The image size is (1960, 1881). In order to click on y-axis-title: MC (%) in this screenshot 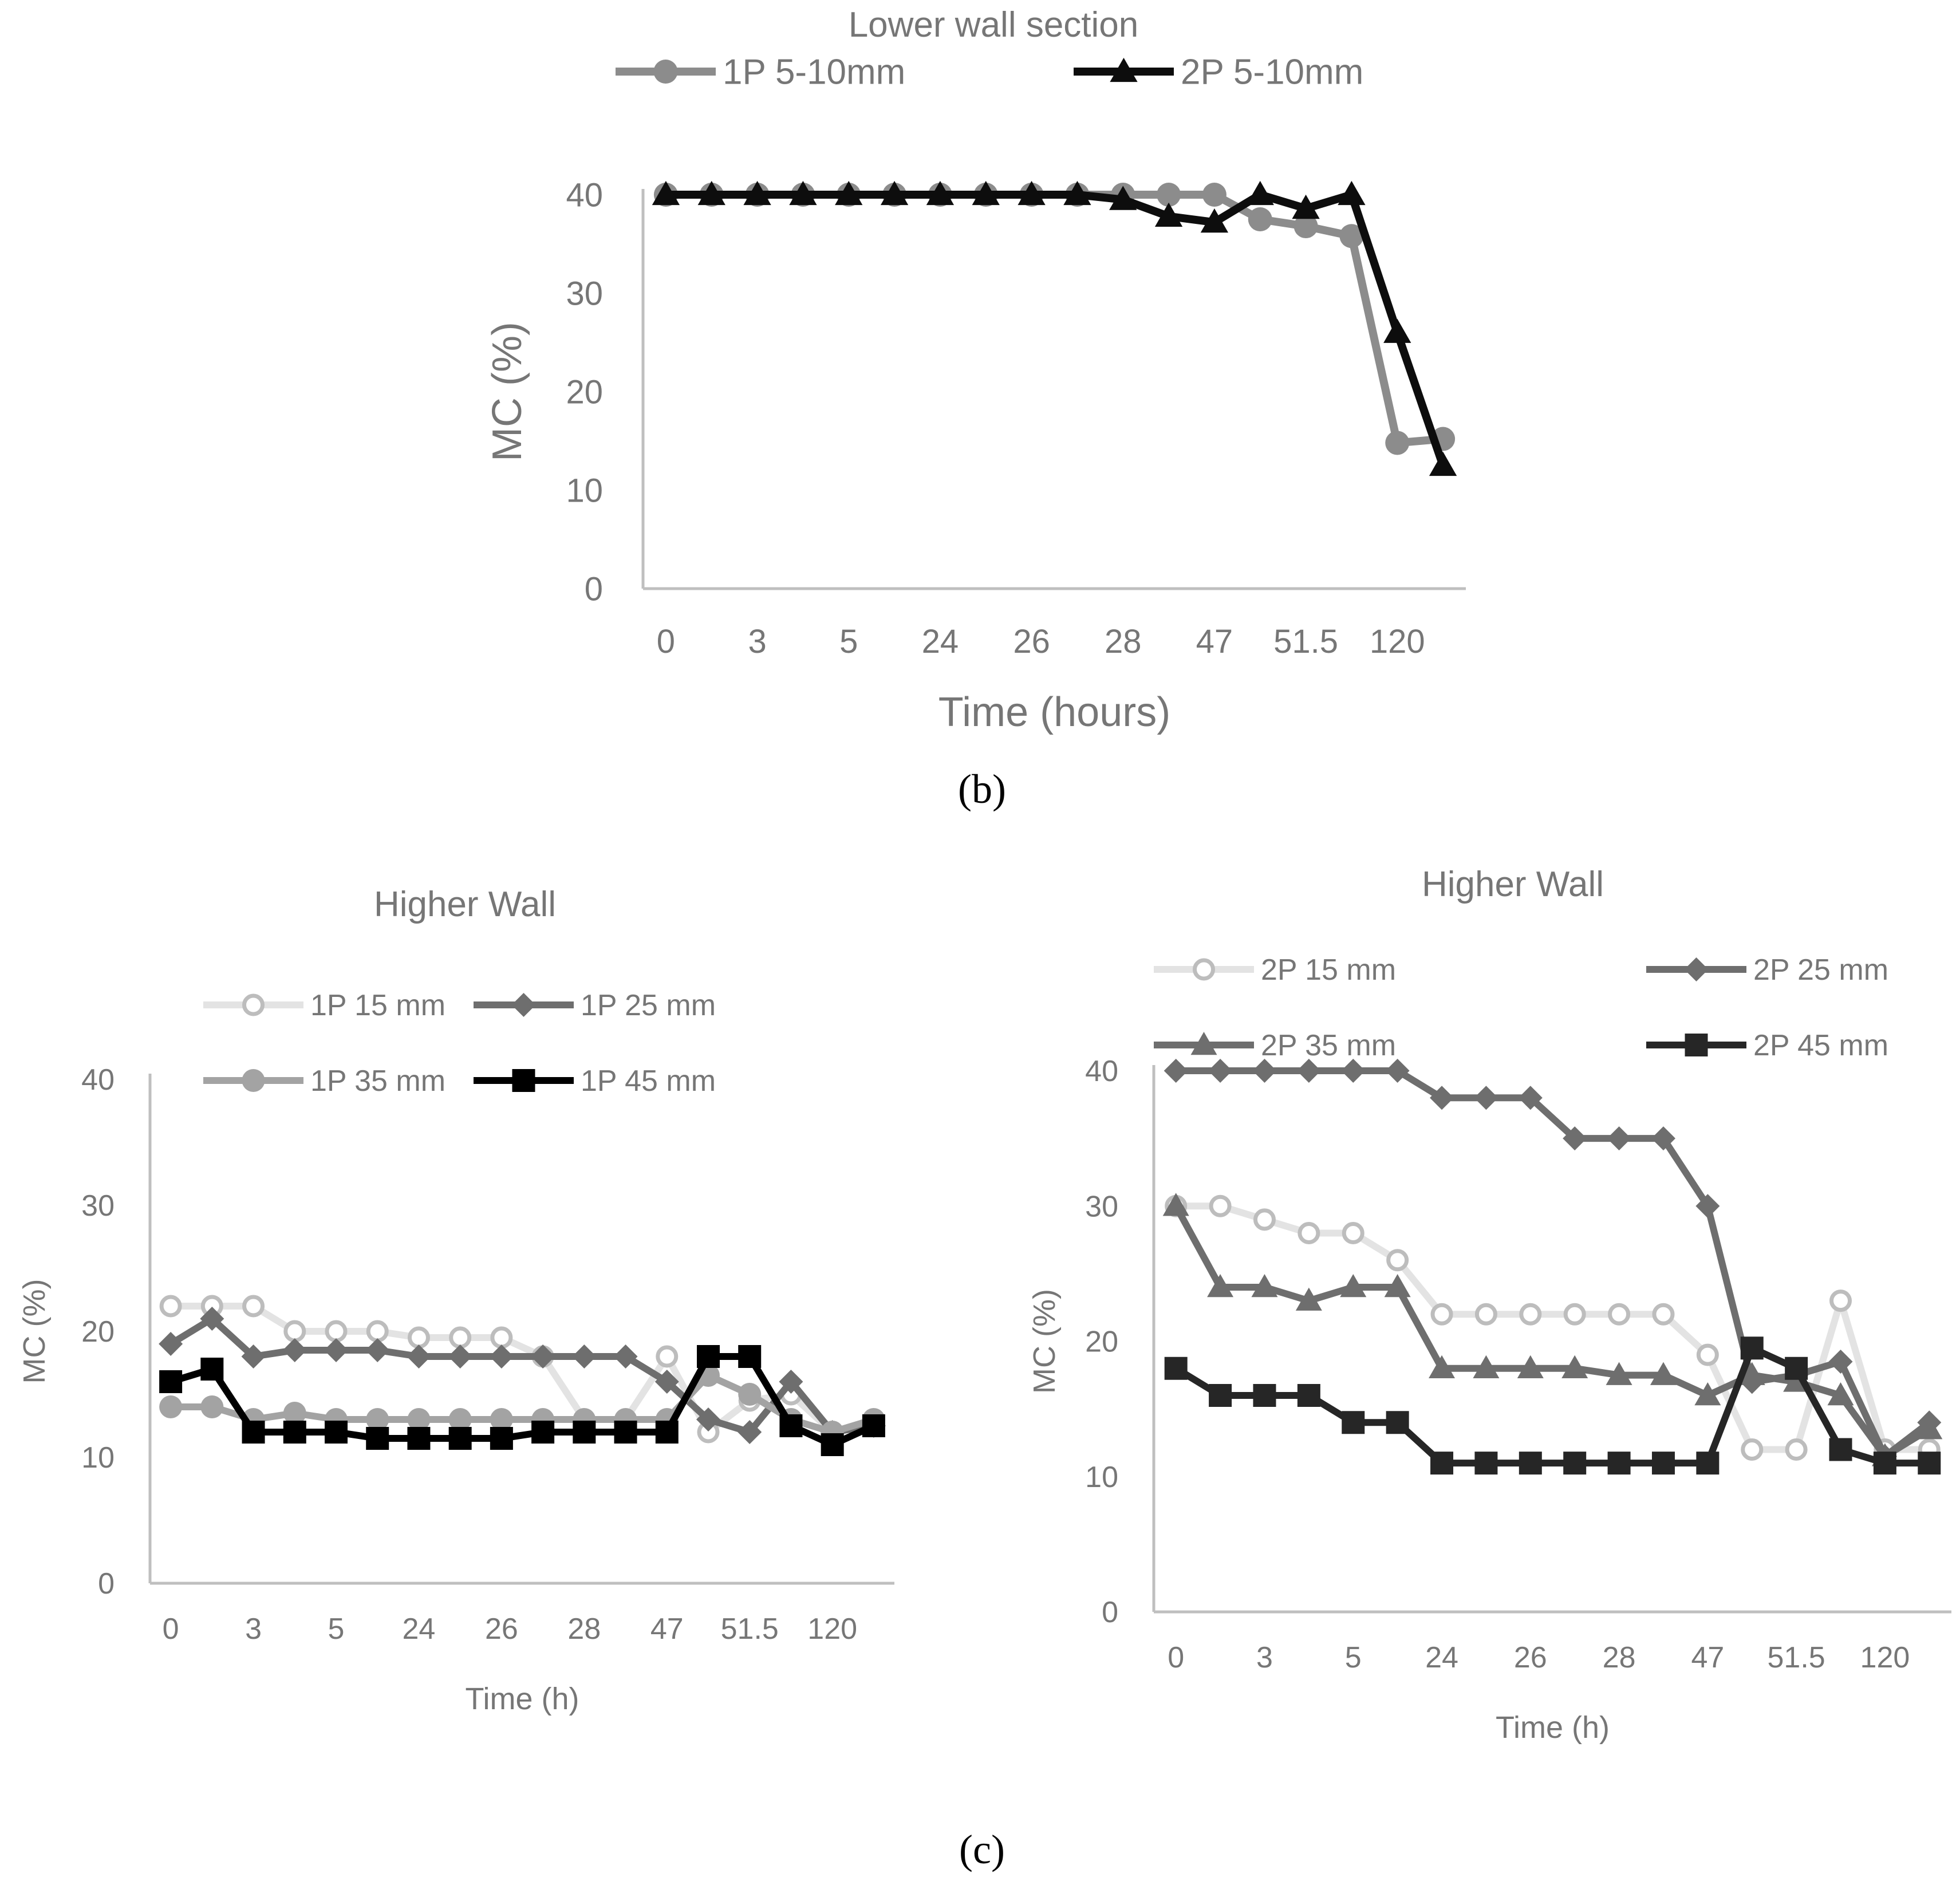, I will do `click(1044, 1341)`.